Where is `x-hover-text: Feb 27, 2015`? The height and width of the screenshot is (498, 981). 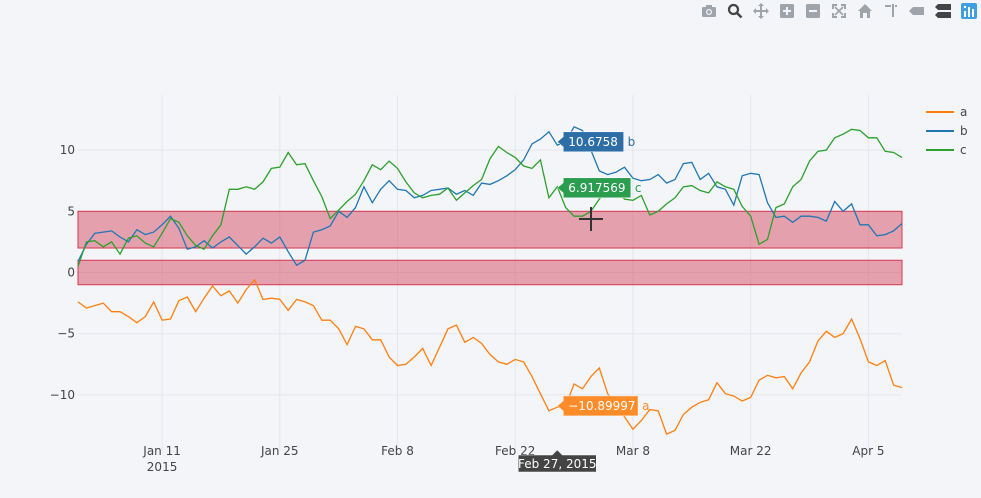 x-hover-text: Feb 27, 2015 is located at coordinates (557, 464).